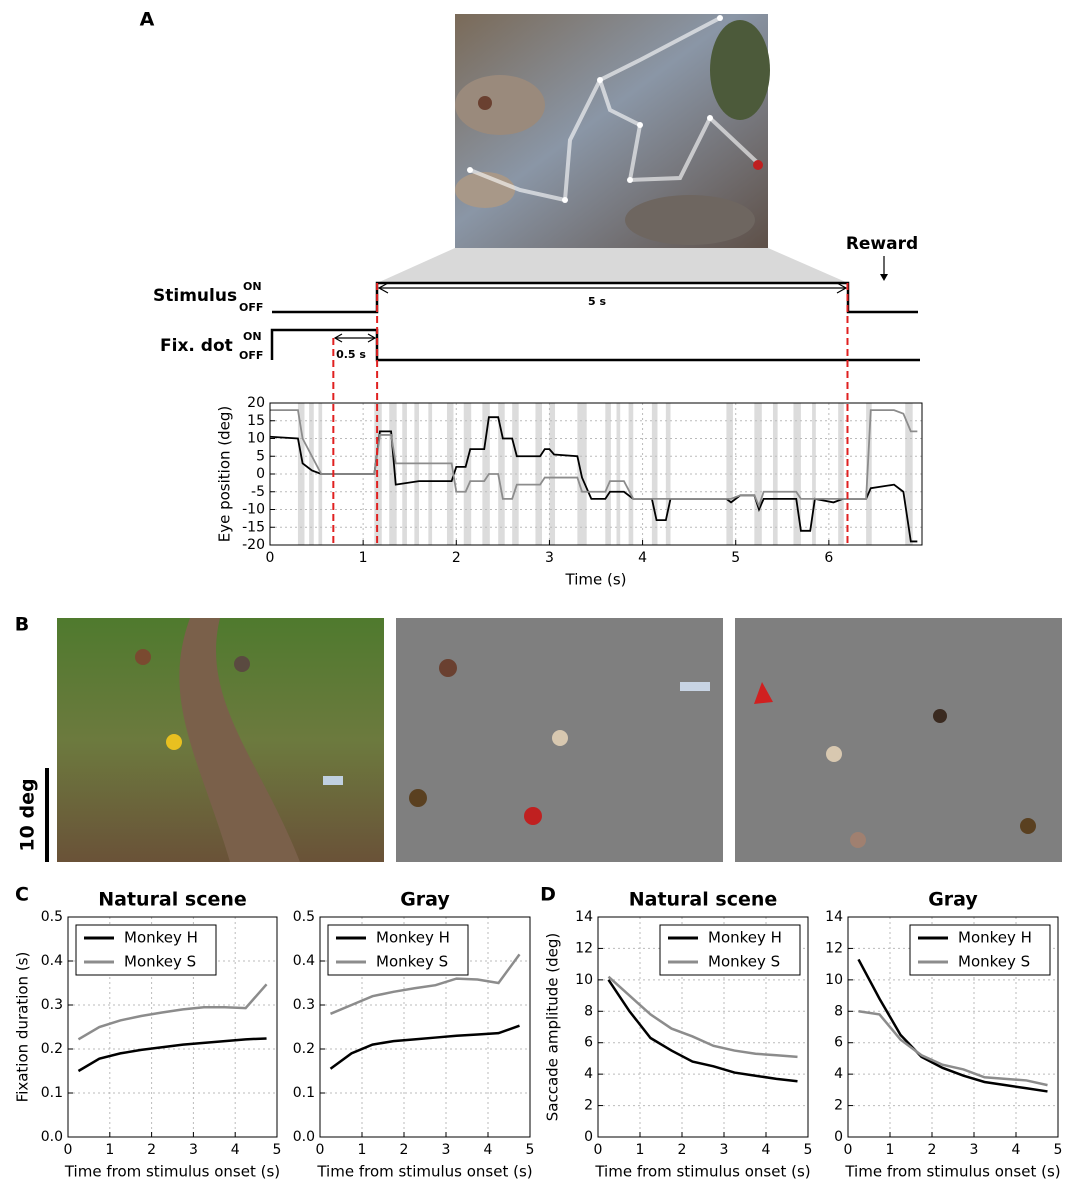  What do you see at coordinates (256, 421) in the screenshot?
I see `y-tick-label: 15` at bounding box center [256, 421].